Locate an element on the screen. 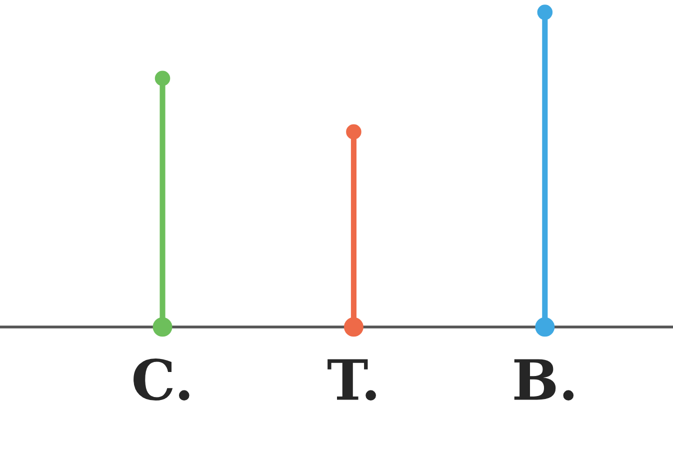 The image size is (673, 456). x-tick-label: B. is located at coordinates (544, 380).